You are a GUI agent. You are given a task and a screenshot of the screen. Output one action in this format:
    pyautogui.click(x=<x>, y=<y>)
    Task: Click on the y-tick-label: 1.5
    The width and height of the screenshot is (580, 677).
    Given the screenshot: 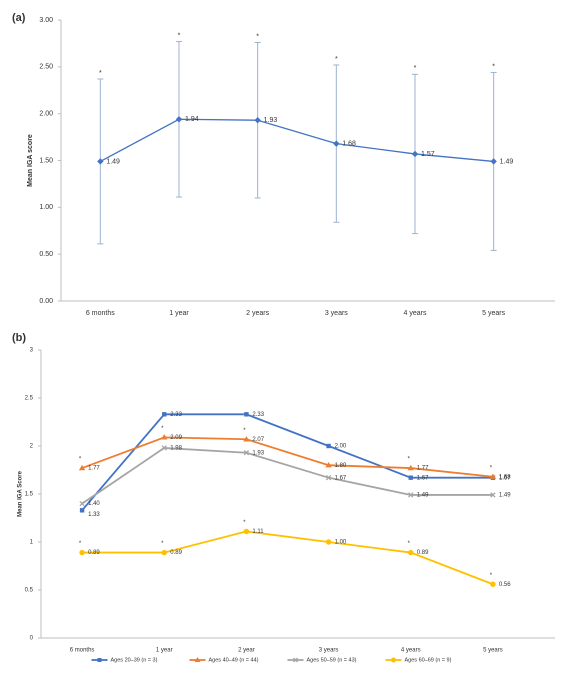 What is the action you would take?
    pyautogui.click(x=29, y=495)
    